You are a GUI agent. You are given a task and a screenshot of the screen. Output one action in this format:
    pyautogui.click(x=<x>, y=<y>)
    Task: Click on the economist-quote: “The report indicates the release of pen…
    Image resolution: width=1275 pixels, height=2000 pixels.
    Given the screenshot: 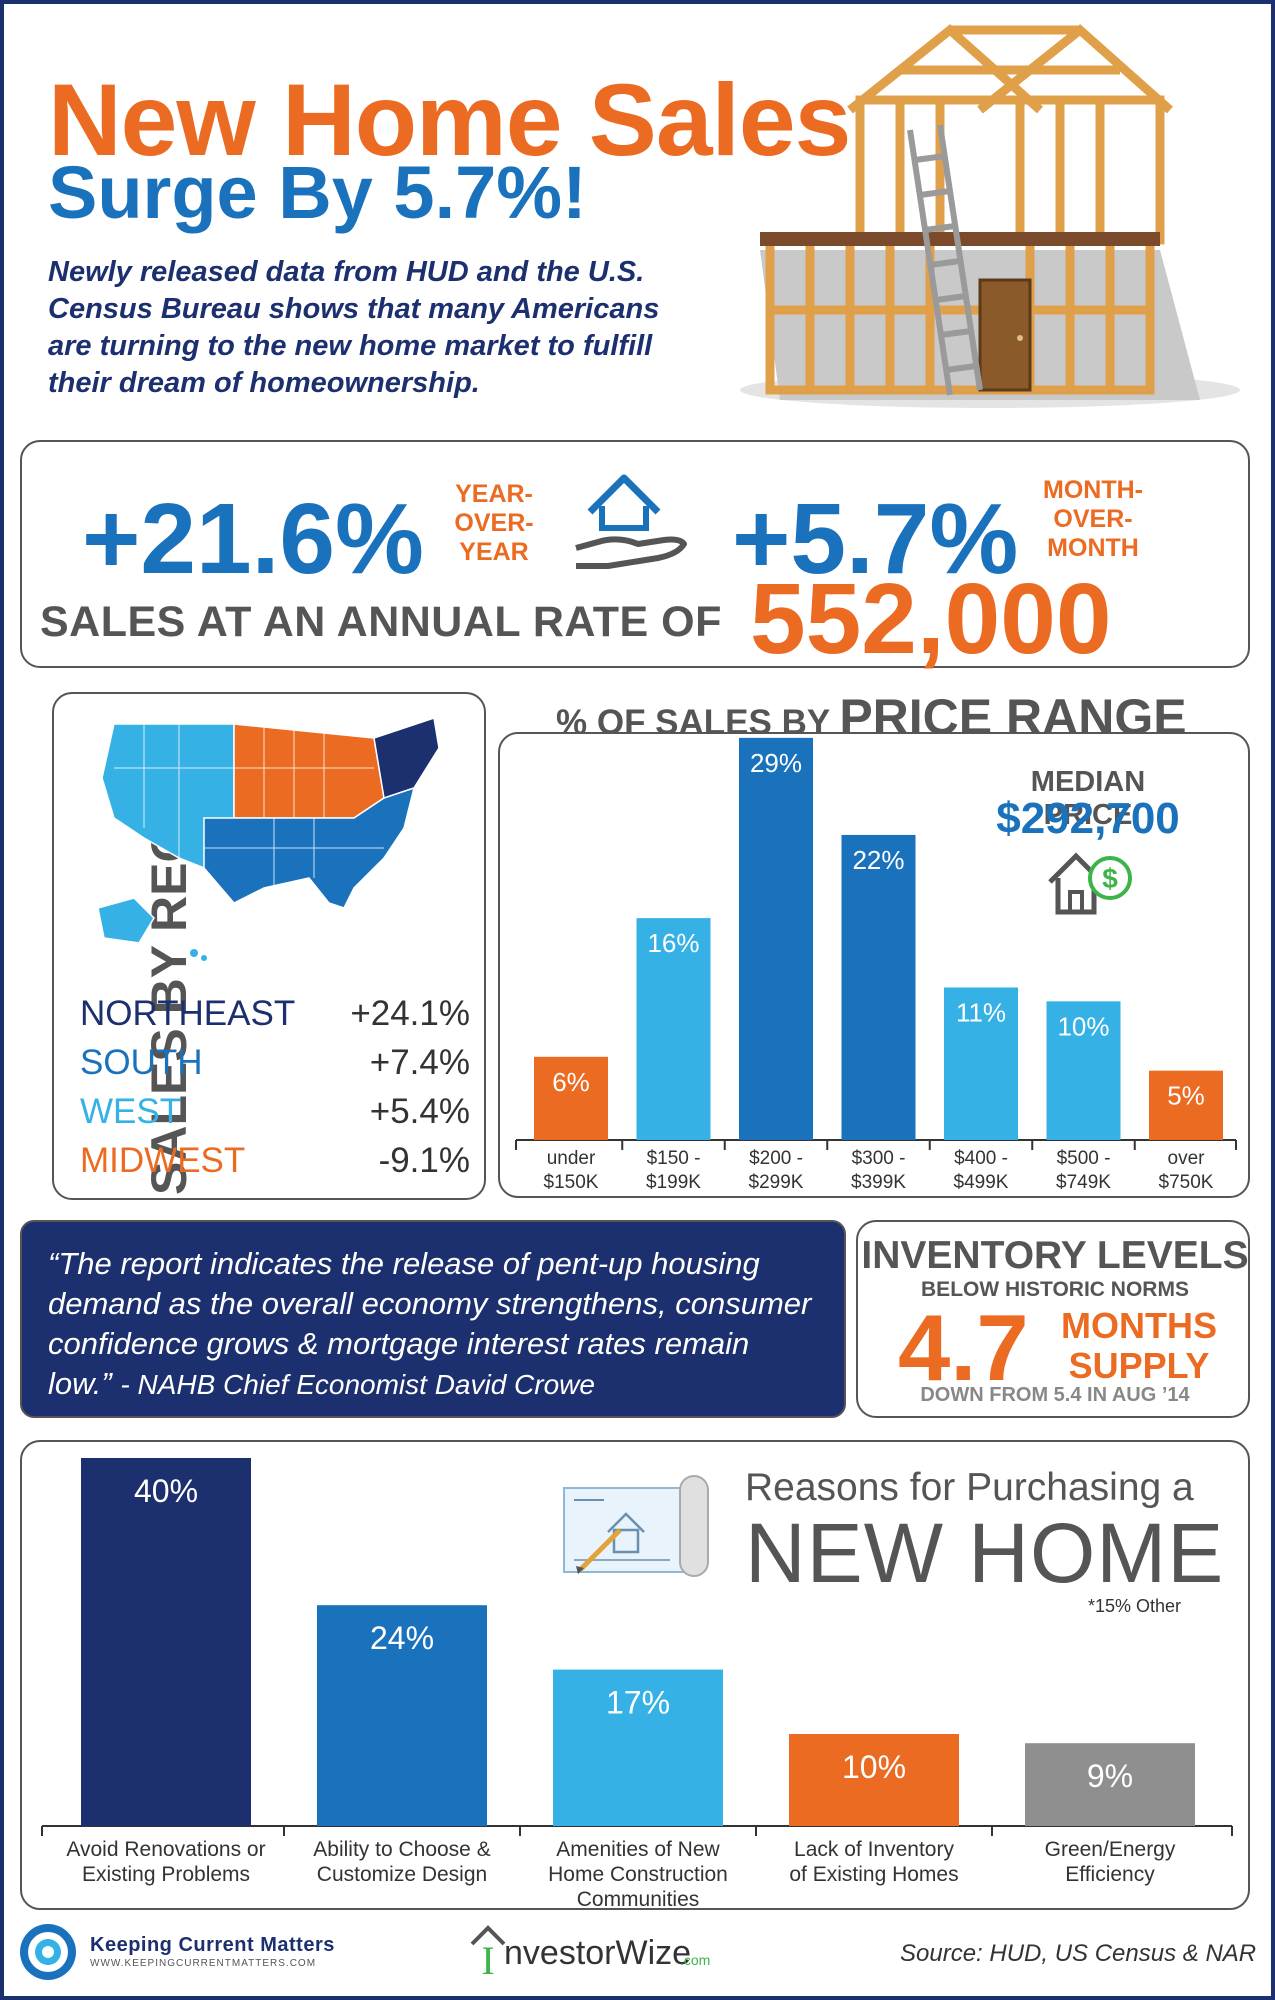 What is the action you would take?
    pyautogui.click(x=433, y=1319)
    